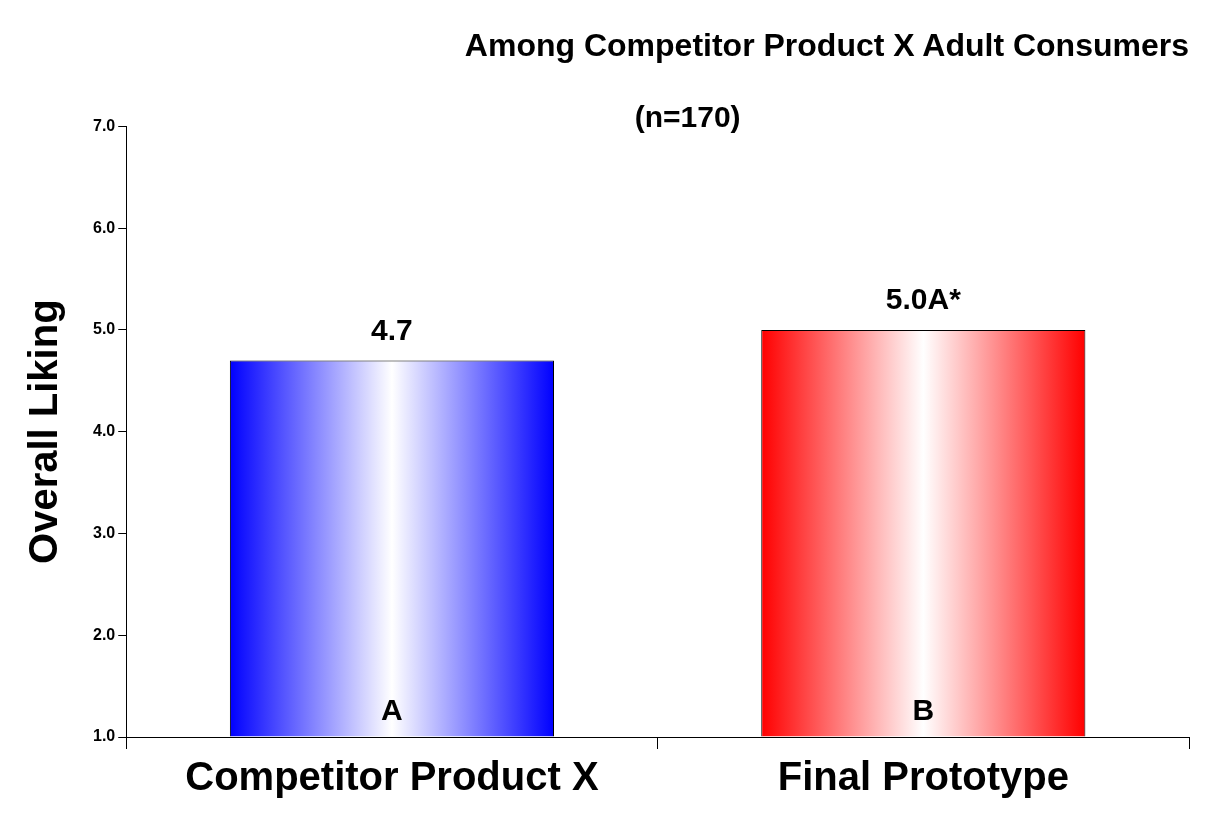  I want to click on y-tick-label: 7.0, so click(104, 125).